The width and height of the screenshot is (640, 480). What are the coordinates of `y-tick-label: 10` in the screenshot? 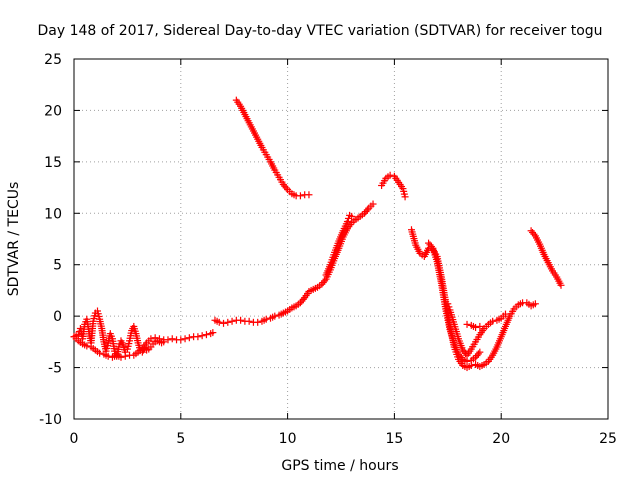 It's located at (53, 214).